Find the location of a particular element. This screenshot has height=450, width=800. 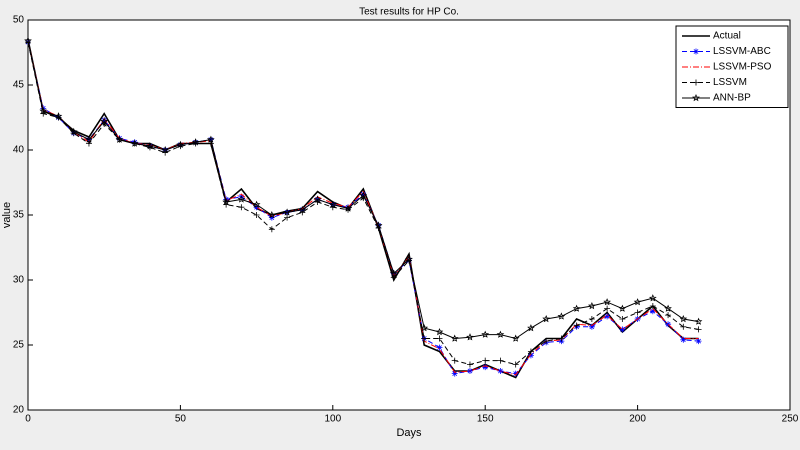

legend-label: LSSVM-ABC is located at coordinates (742, 51).